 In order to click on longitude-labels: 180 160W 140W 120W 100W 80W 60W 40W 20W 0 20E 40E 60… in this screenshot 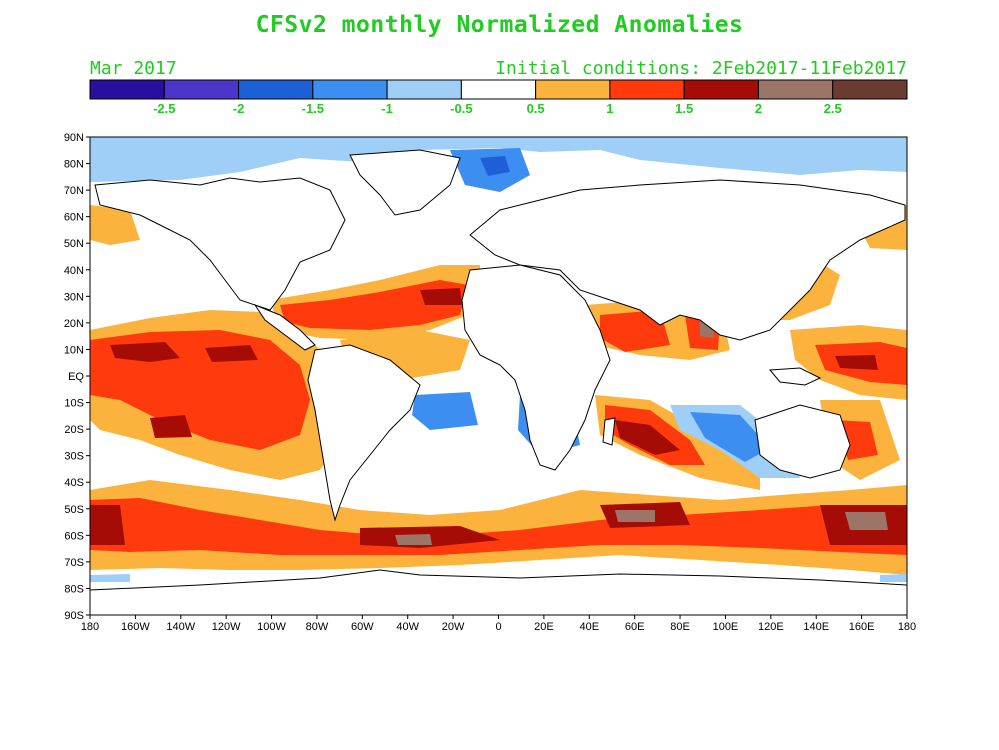, I will do `click(498, 624)`.